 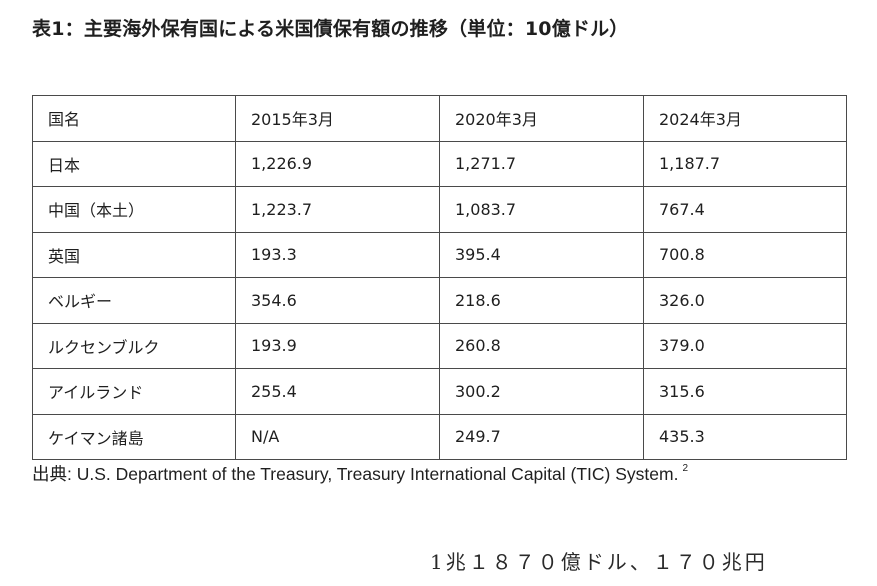 I want to click on header-cell-country: 国名, so click(x=134, y=118).